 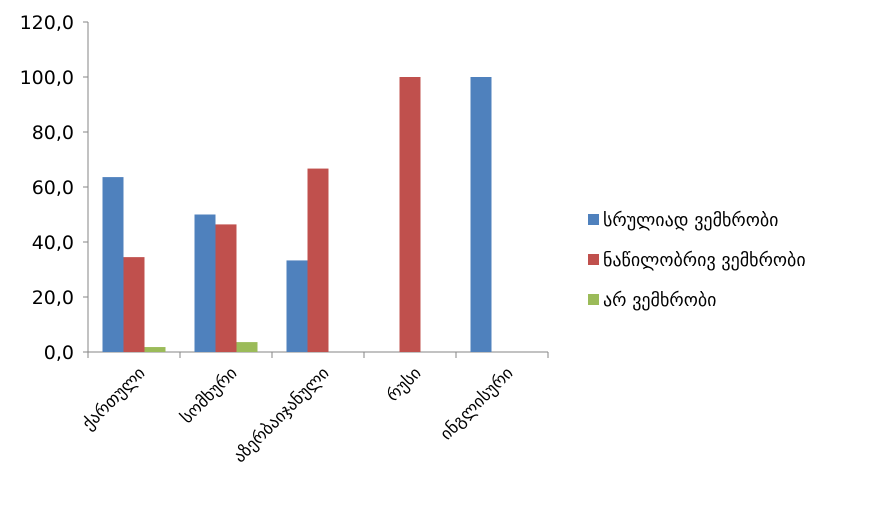 I want to click on y-tick-label: 100,0, so click(x=47, y=78).